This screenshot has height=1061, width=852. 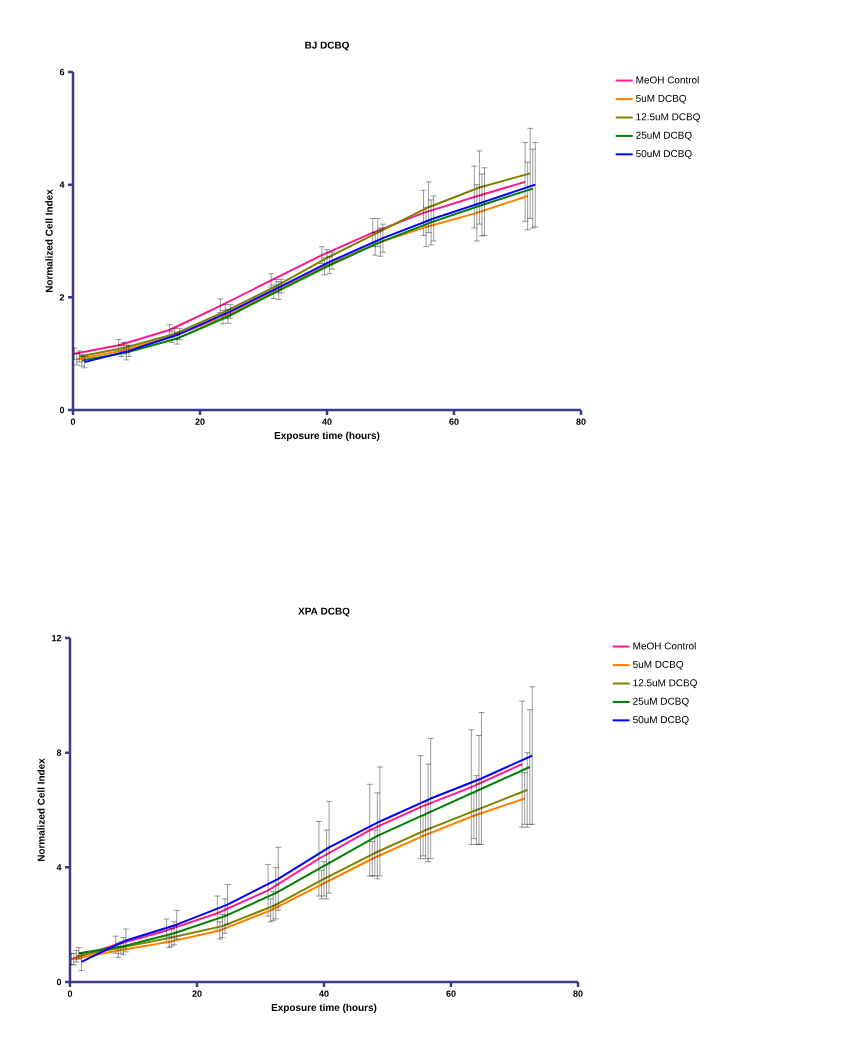 I want to click on y-tick-label: 2, so click(x=62, y=297).